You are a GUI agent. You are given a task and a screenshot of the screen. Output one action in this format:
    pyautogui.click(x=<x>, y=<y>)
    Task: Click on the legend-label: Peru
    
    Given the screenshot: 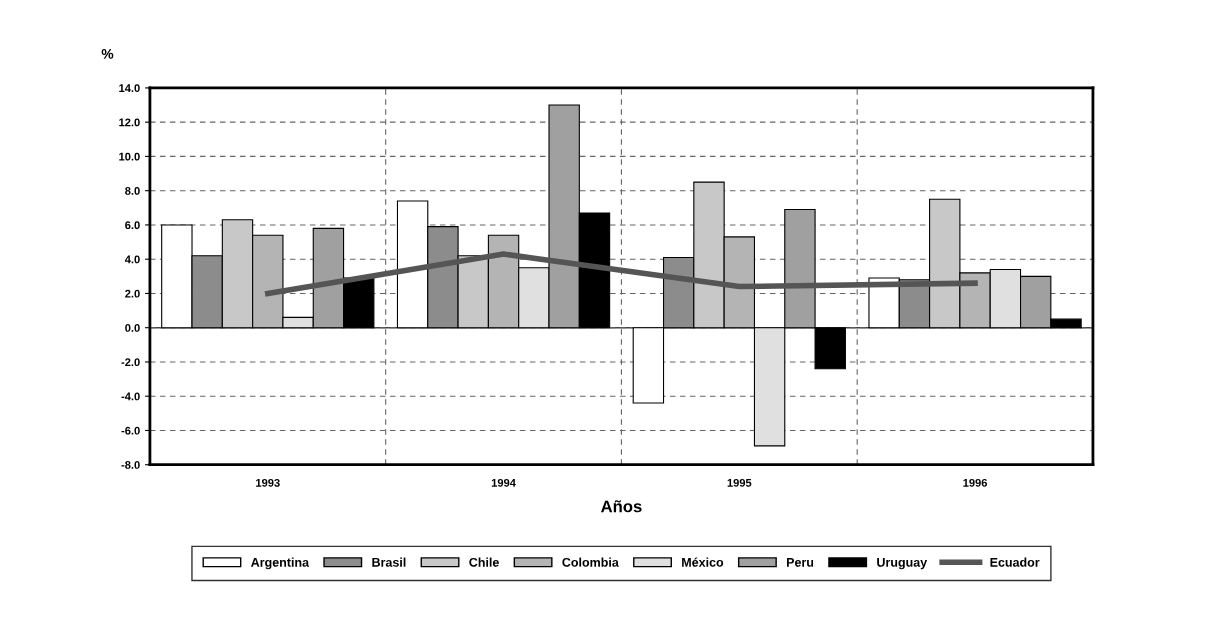 What is the action you would take?
    pyautogui.click(x=800, y=562)
    